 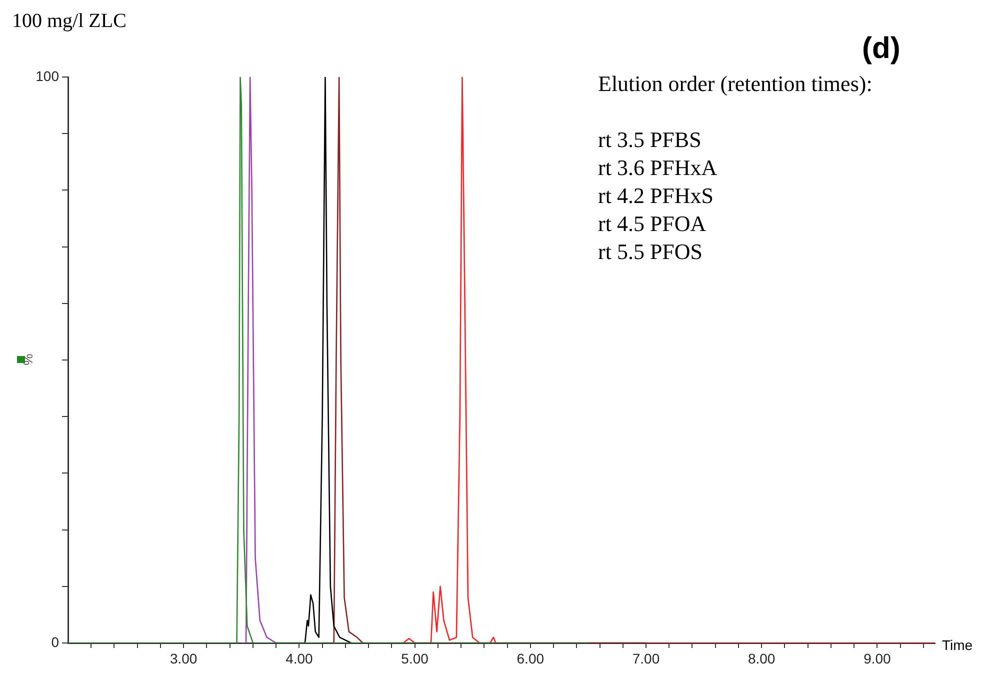 I want to click on x-tick-label: 8.00, so click(x=762, y=658).